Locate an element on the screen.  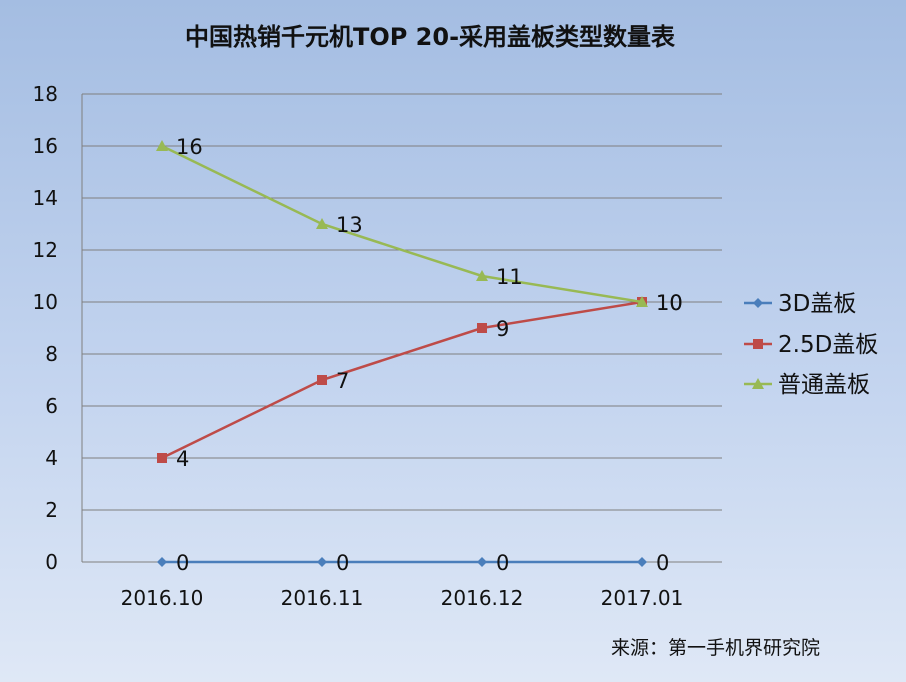
x-tick-label: 2016.12 is located at coordinates (482, 598).